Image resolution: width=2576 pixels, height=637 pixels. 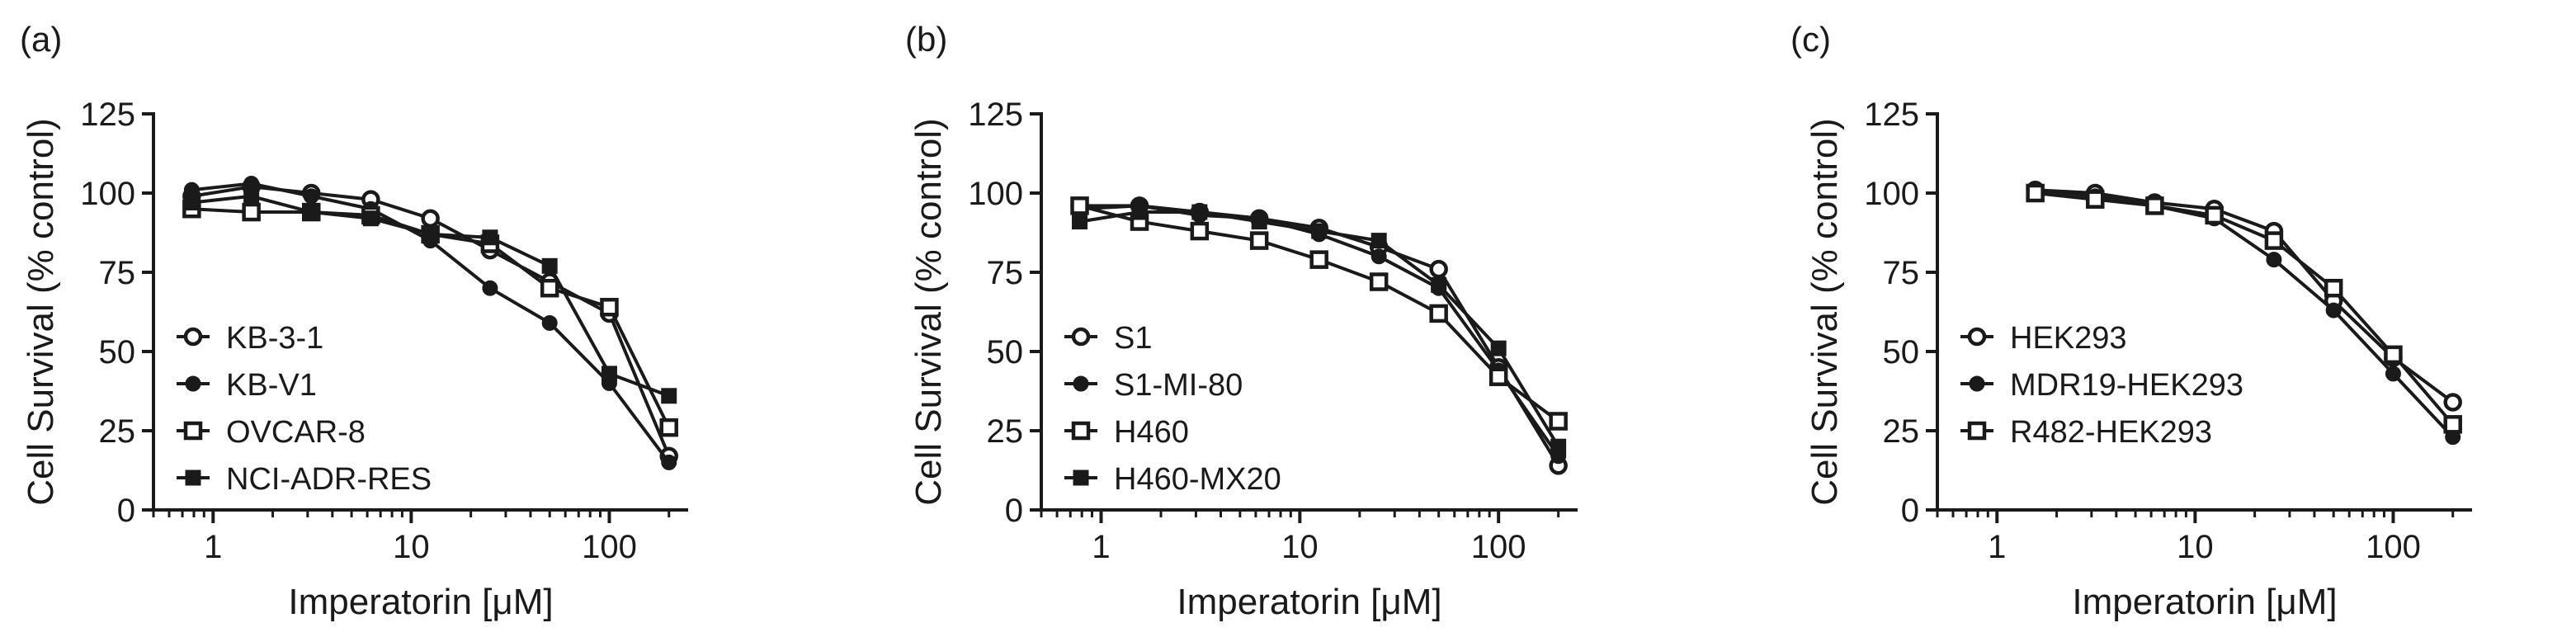 I want to click on legend-item: S1, so click(x=1108, y=338).